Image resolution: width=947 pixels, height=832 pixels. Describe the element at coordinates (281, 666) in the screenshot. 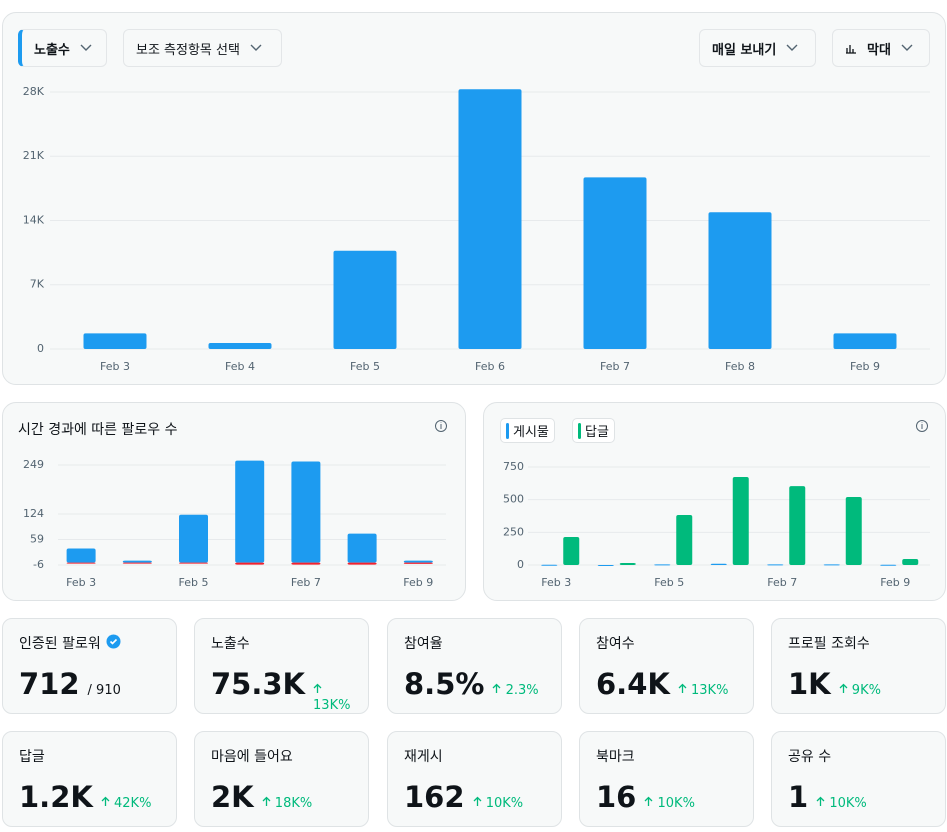

I see `metric-card: 노출수 75.3K 13K%` at that location.